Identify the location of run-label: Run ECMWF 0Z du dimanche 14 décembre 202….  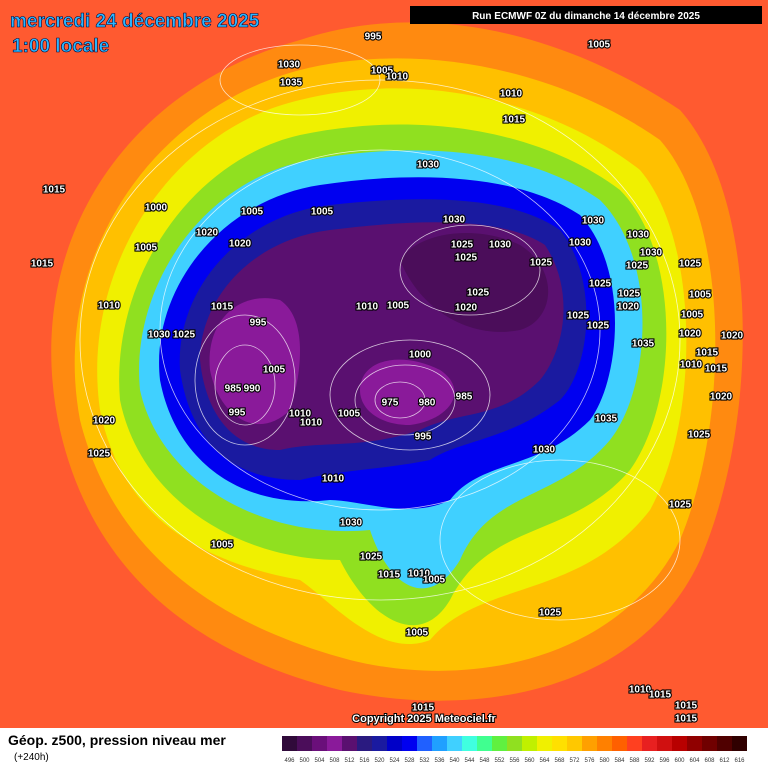
(586, 16).